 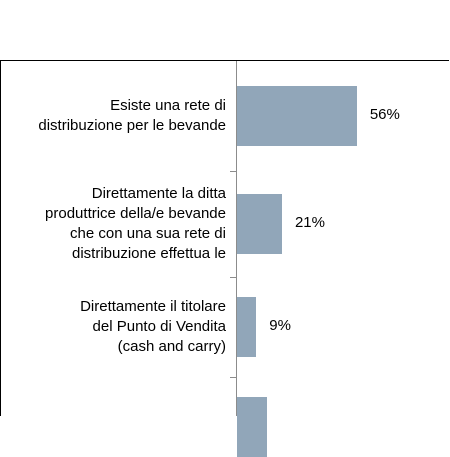 I want to click on value-label: 9%, so click(x=280, y=325).